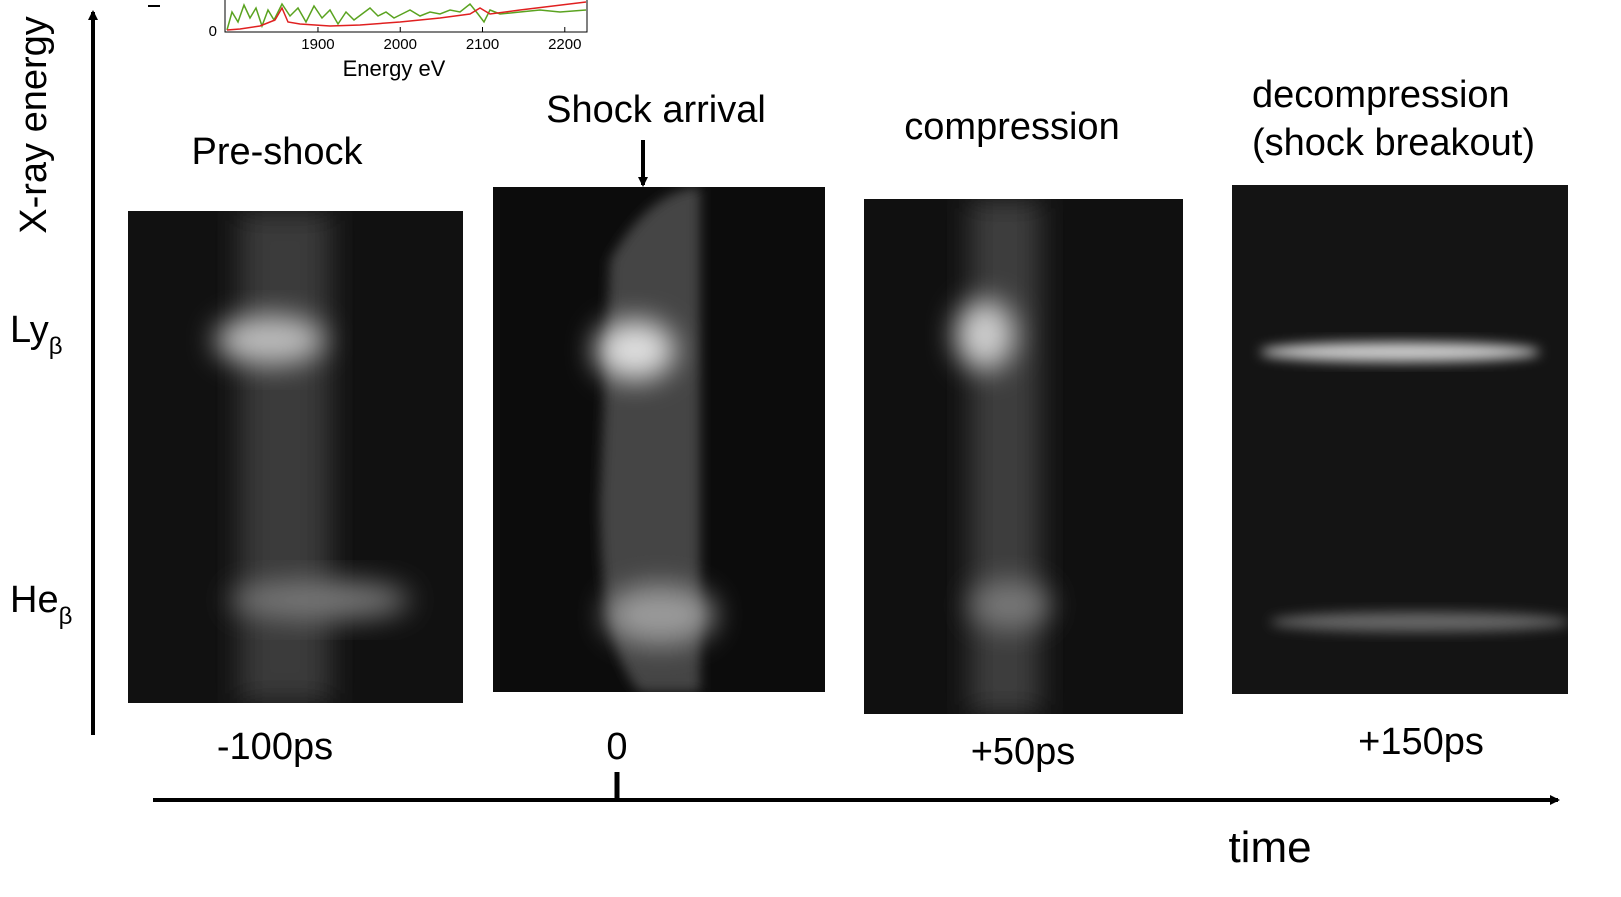 The width and height of the screenshot is (1621, 897). Describe the element at coordinates (275, 747) in the screenshot. I see `time-label: -100ps` at that location.